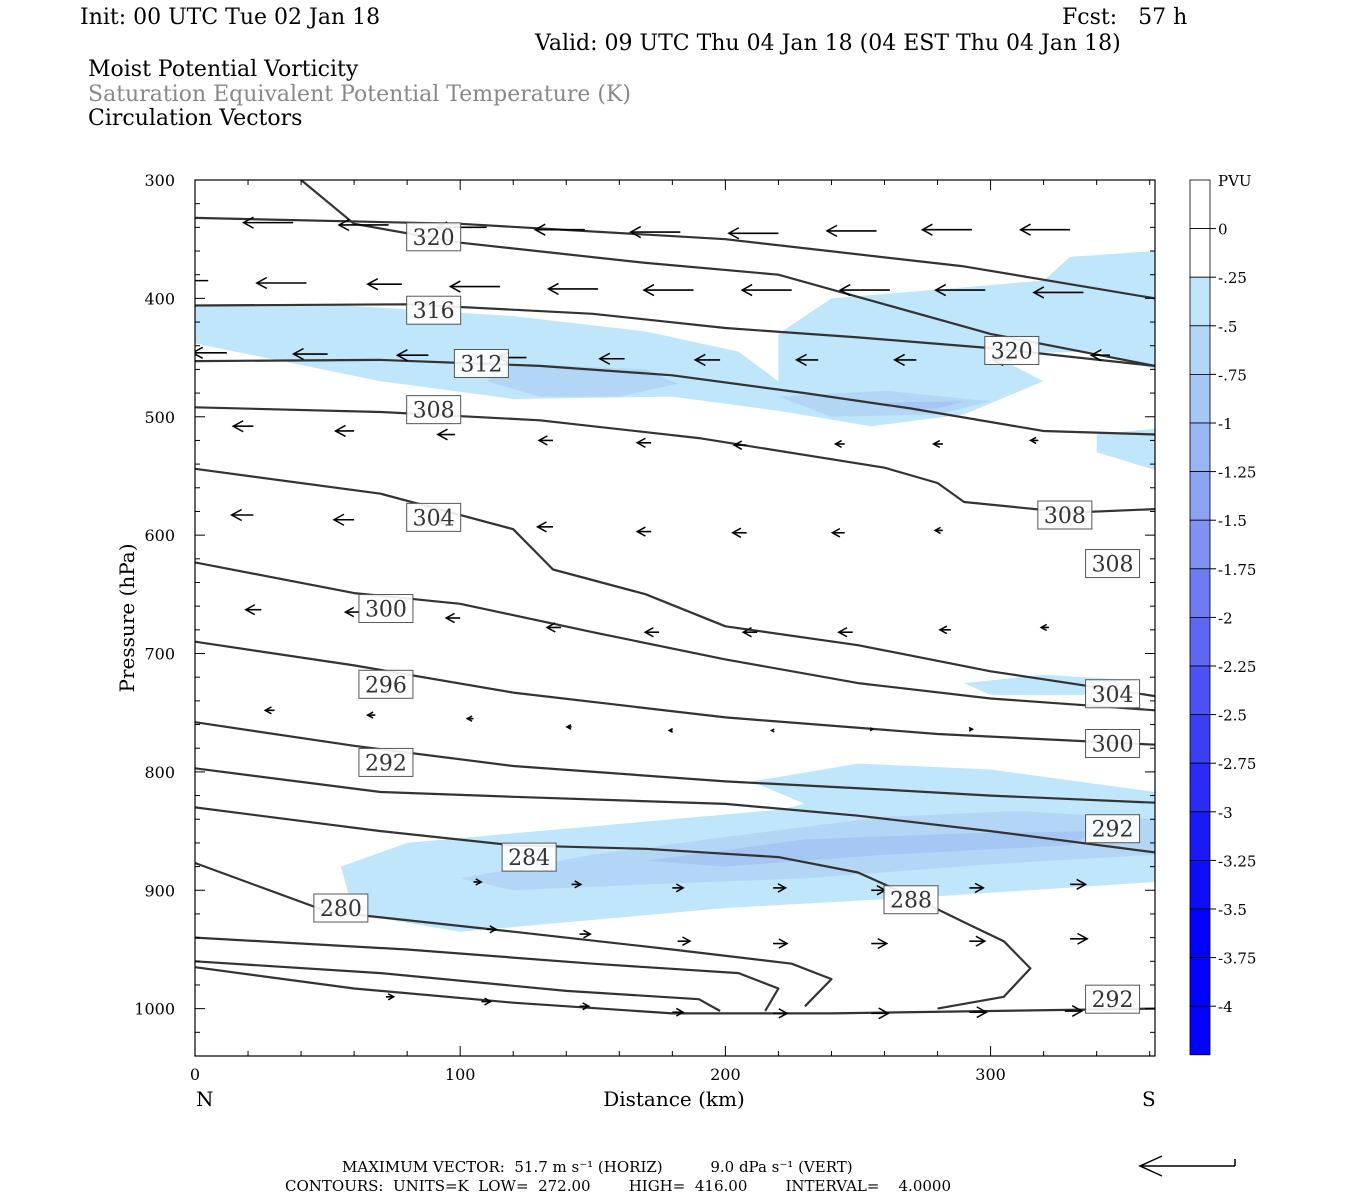 Image resolution: width=1350 pixels, height=1200 pixels. What do you see at coordinates (159, 890) in the screenshot?
I see `y-tick-900: 900` at bounding box center [159, 890].